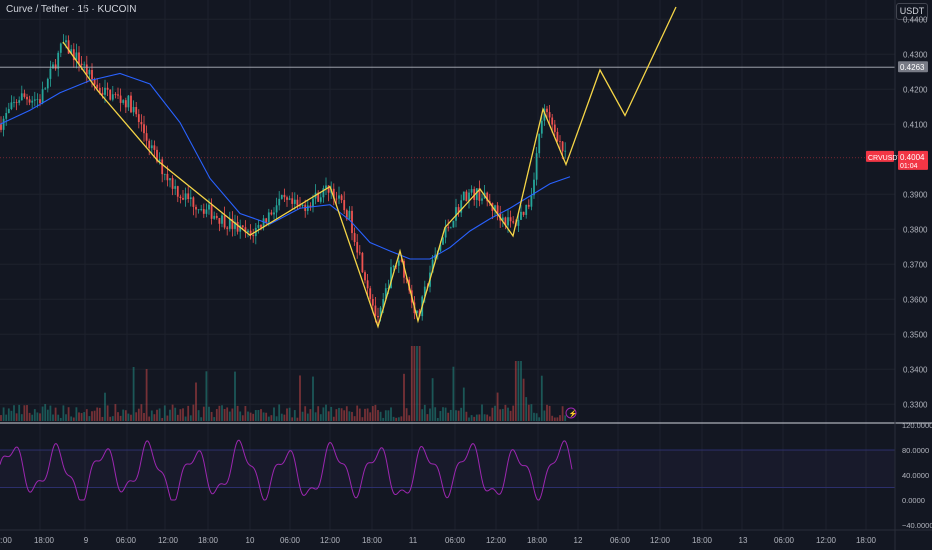  I want to click on currency-button: USDT, so click(912, 11).